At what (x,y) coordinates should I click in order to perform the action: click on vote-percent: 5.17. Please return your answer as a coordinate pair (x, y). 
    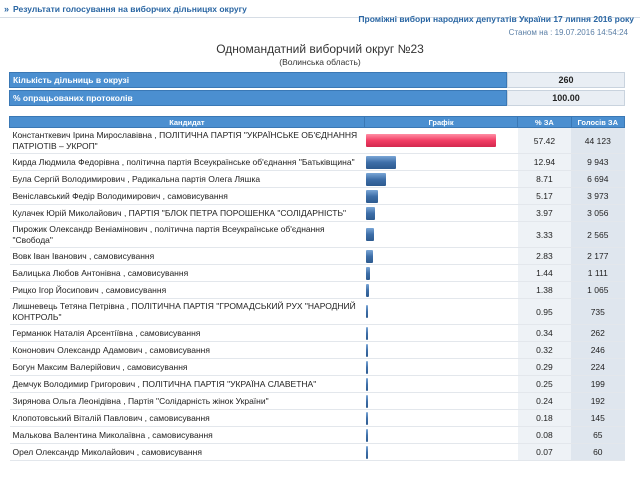
    Looking at the image, I should click on (544, 196).